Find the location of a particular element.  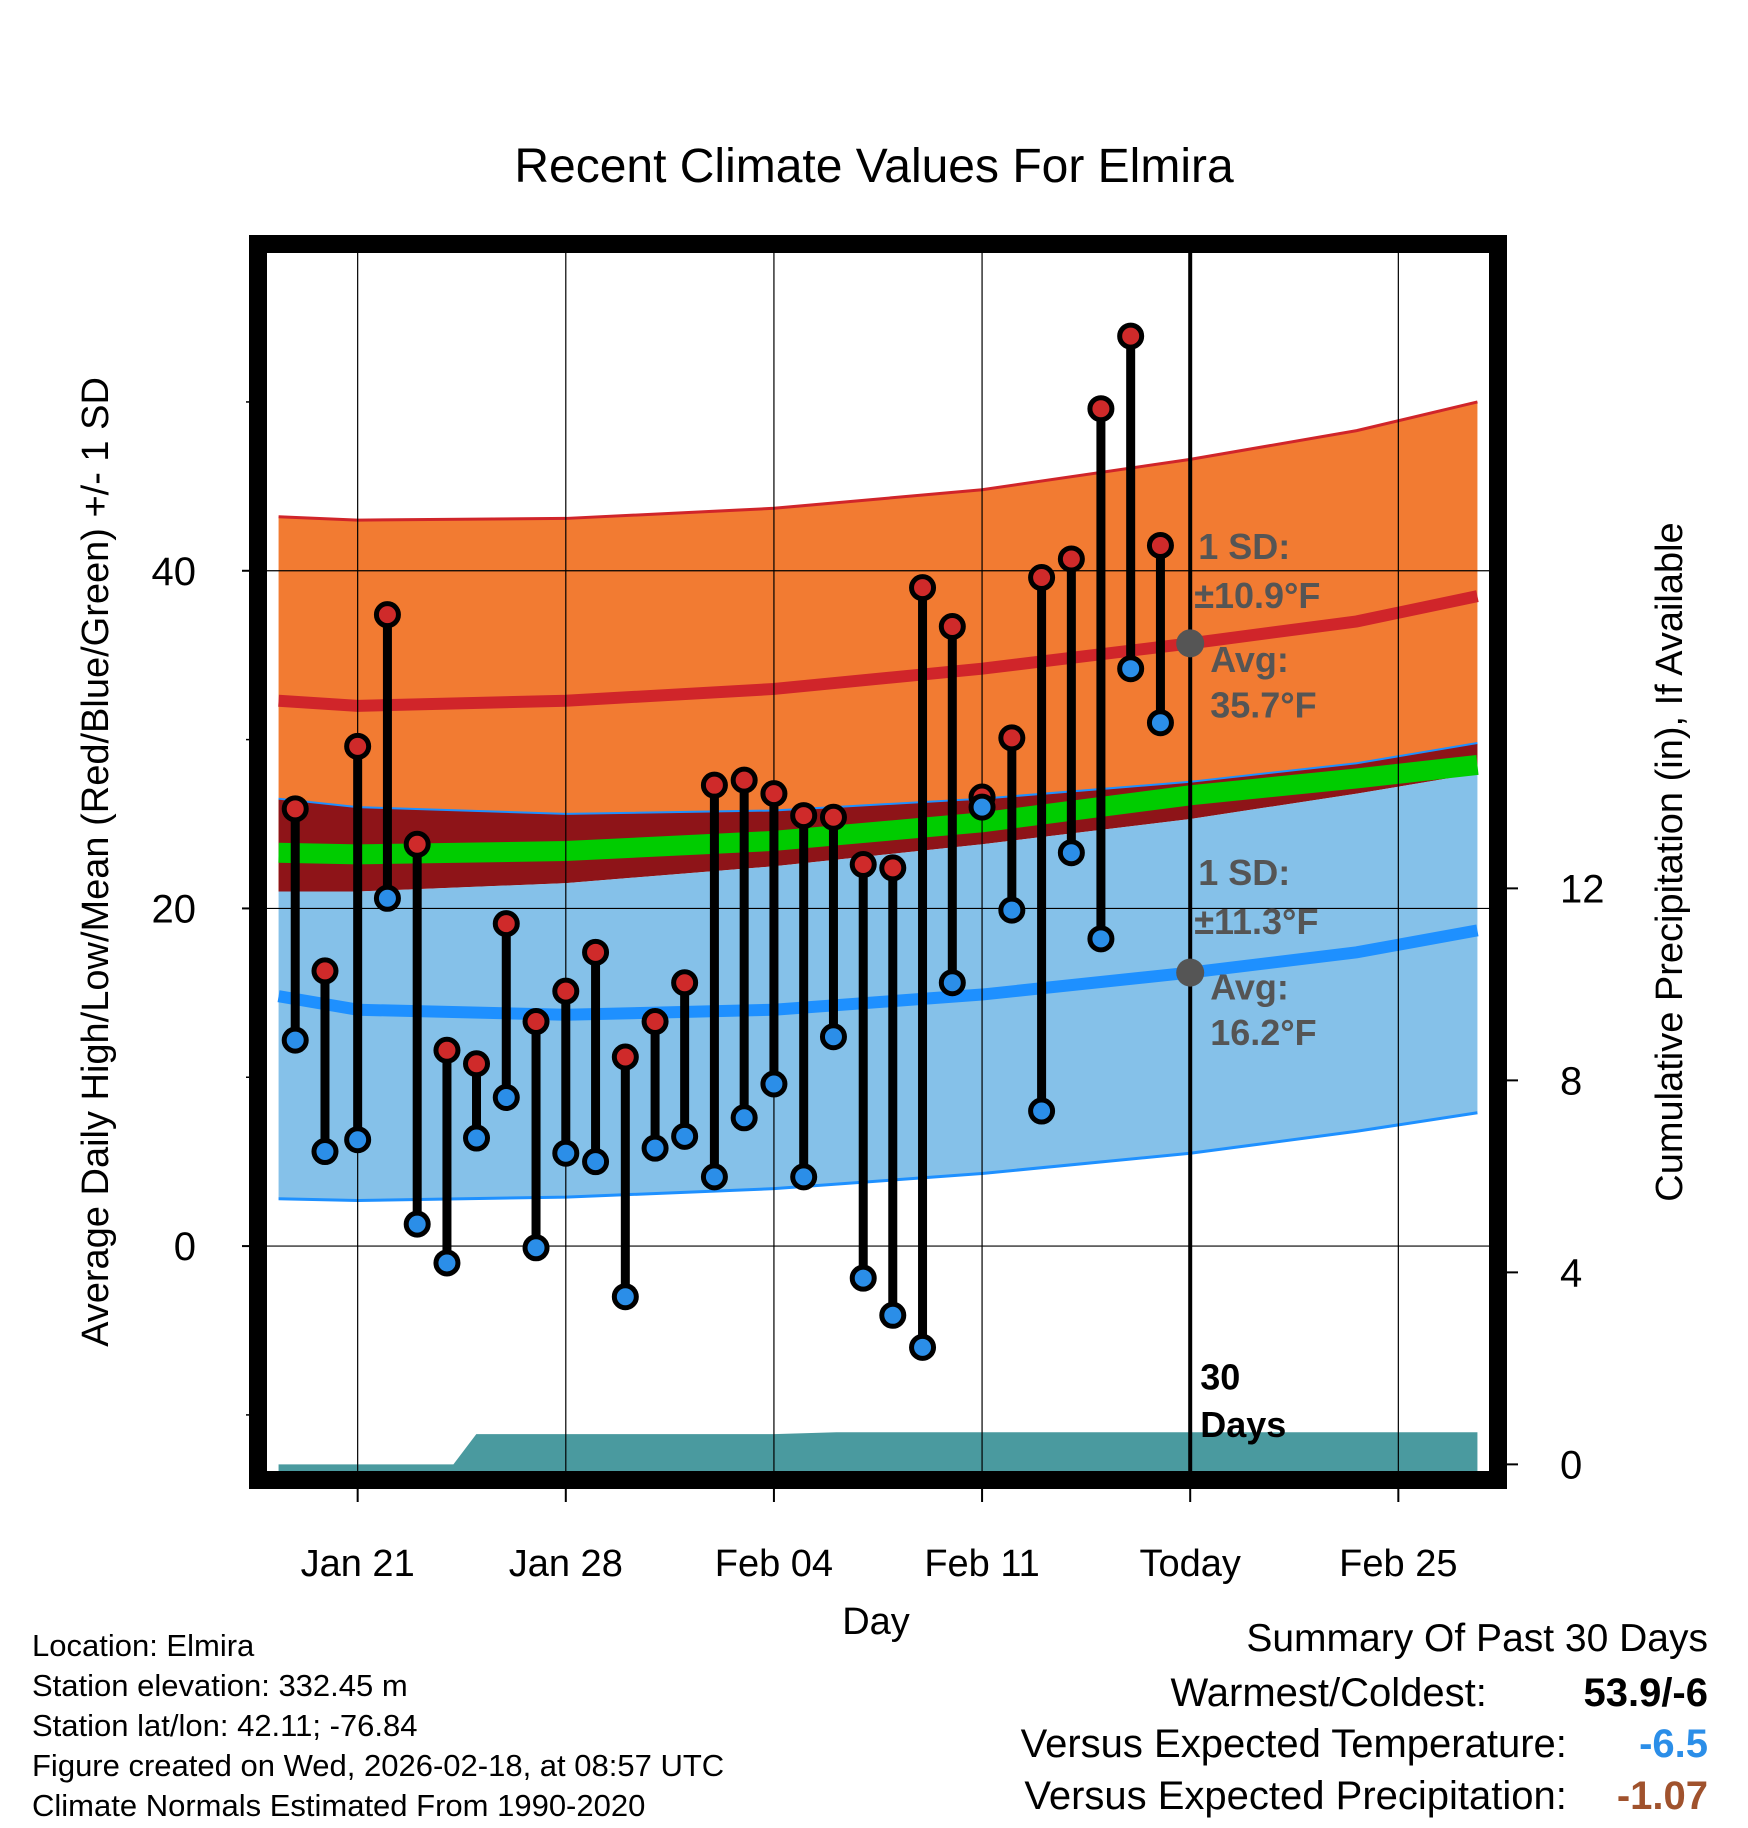

y2-tick-label: 4 is located at coordinates (1571, 1273).